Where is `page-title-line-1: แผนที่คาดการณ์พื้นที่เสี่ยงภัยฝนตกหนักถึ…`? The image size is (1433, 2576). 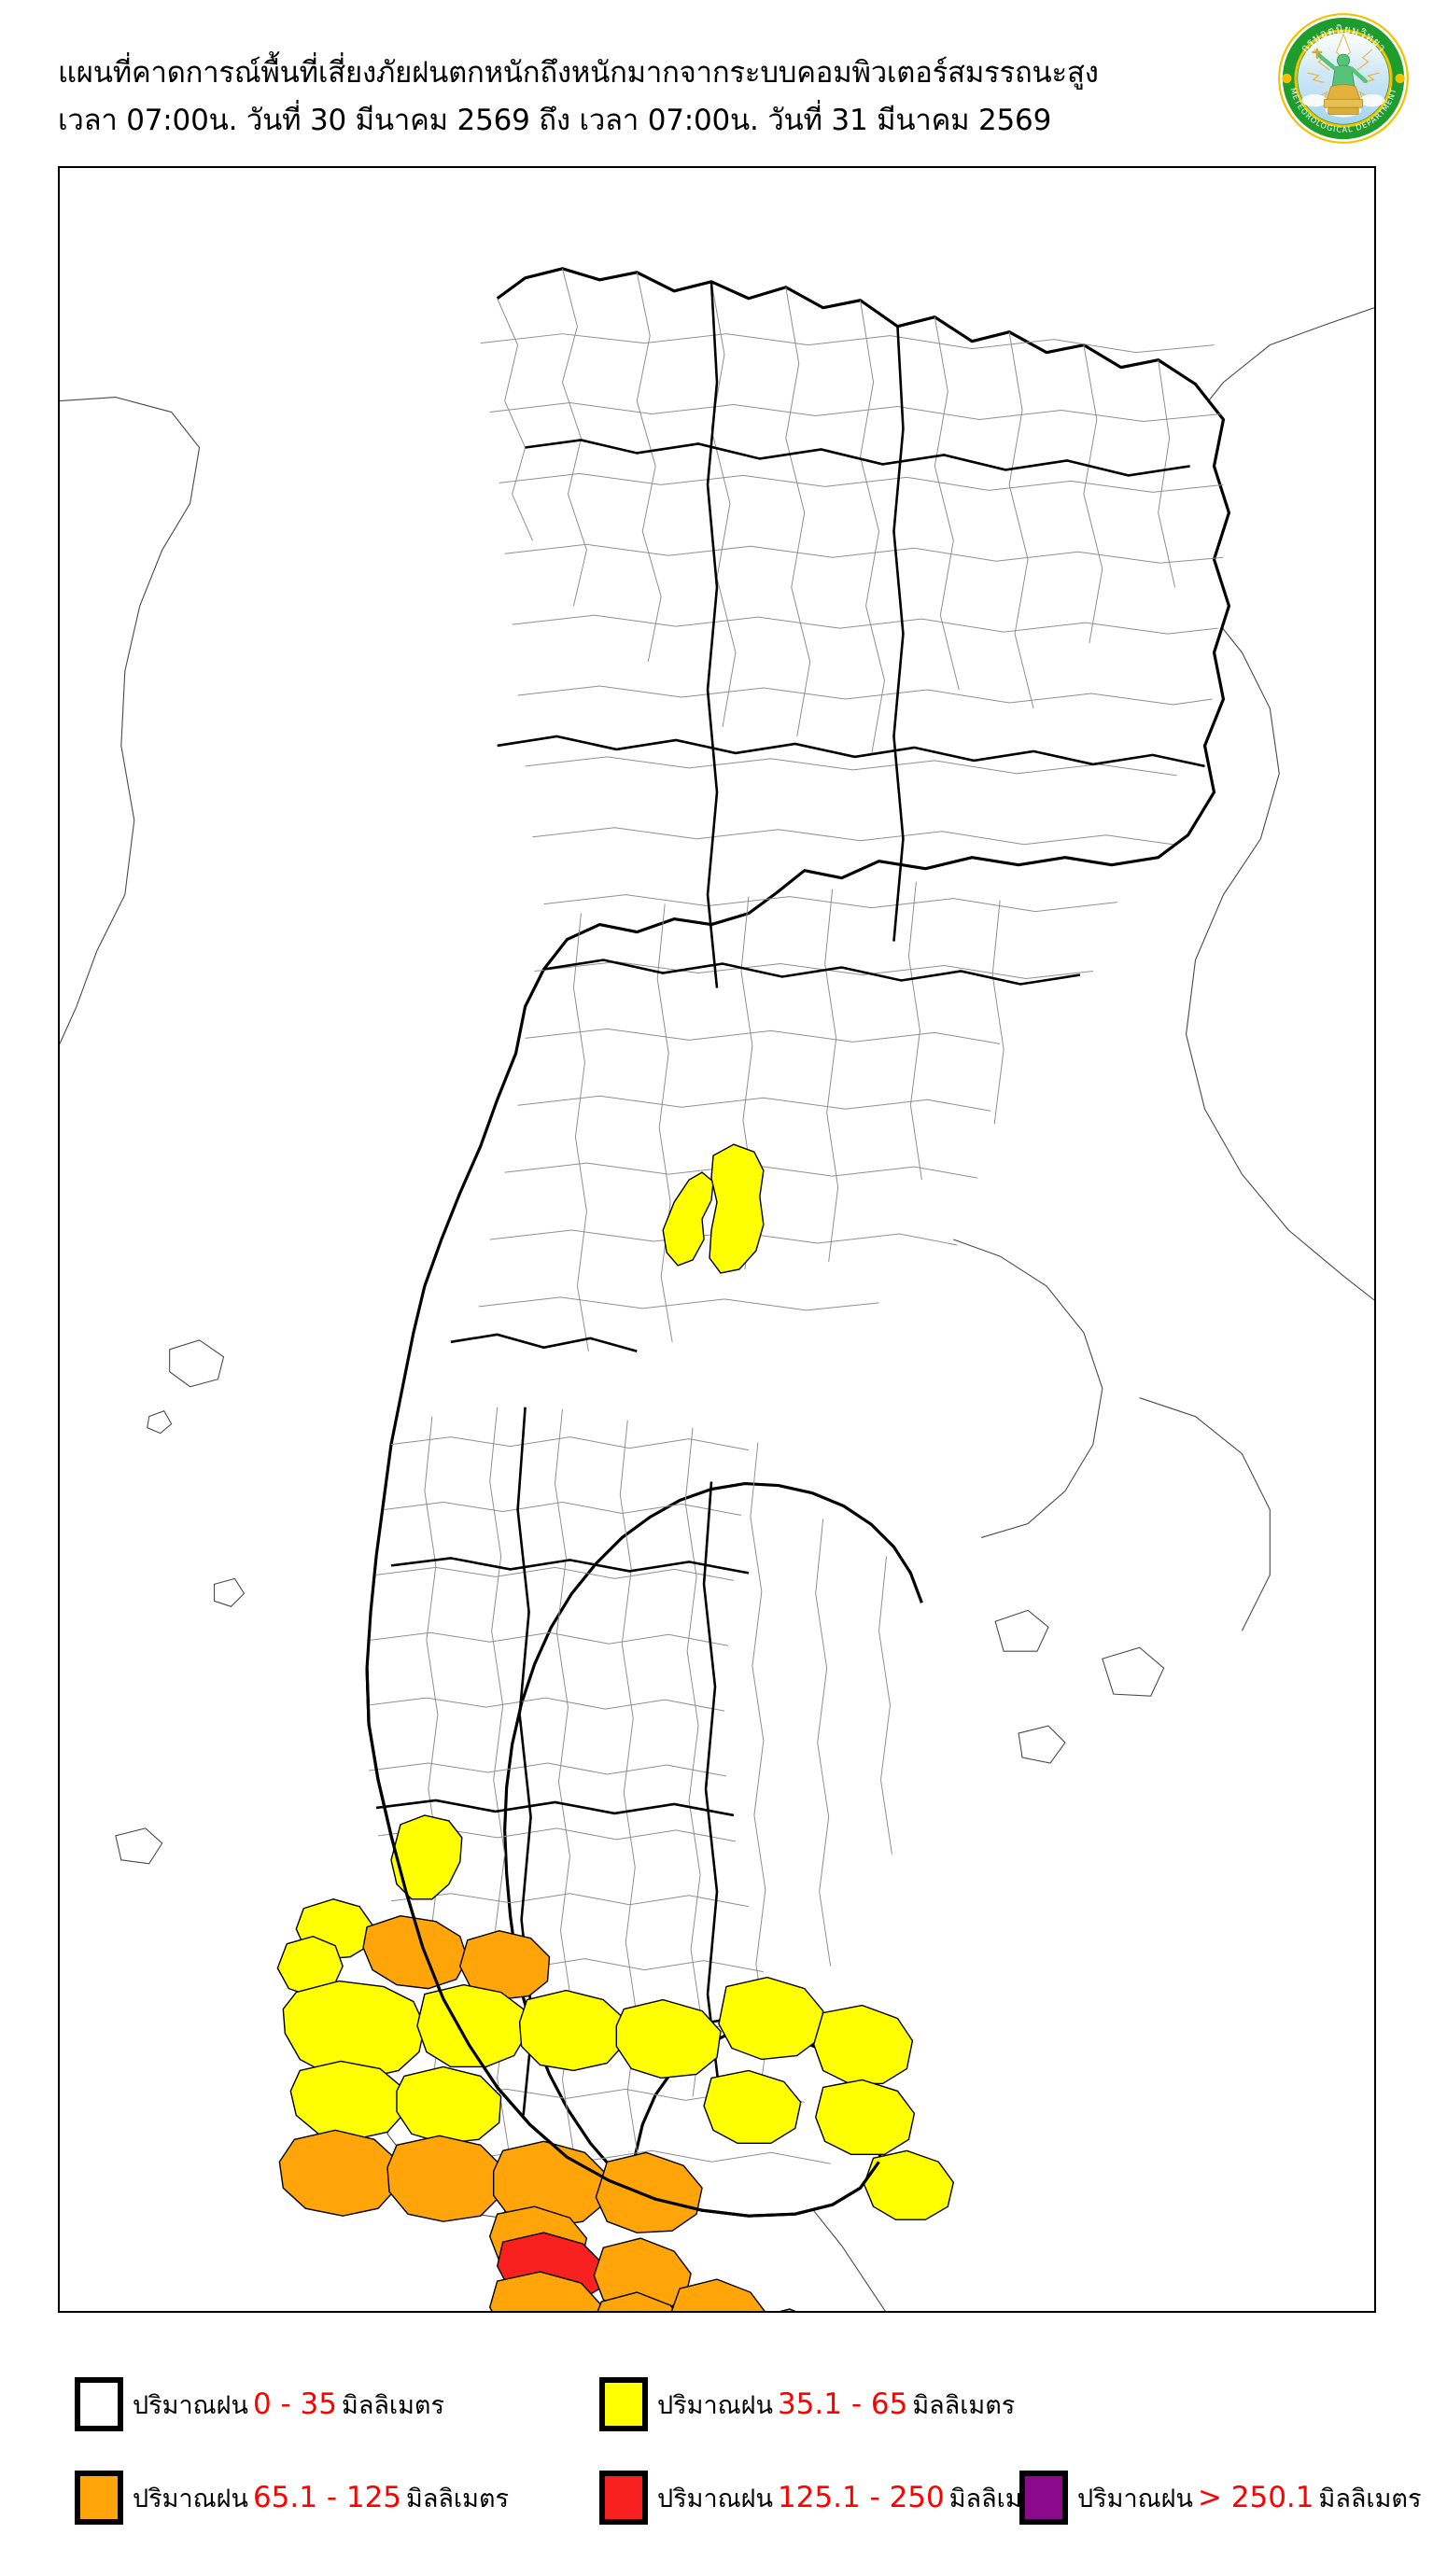
page-title-line-1: แผนที่คาดการณ์พื้นที่เสี่ยงภัยฝนตกหนักถึ… is located at coordinates (578, 73).